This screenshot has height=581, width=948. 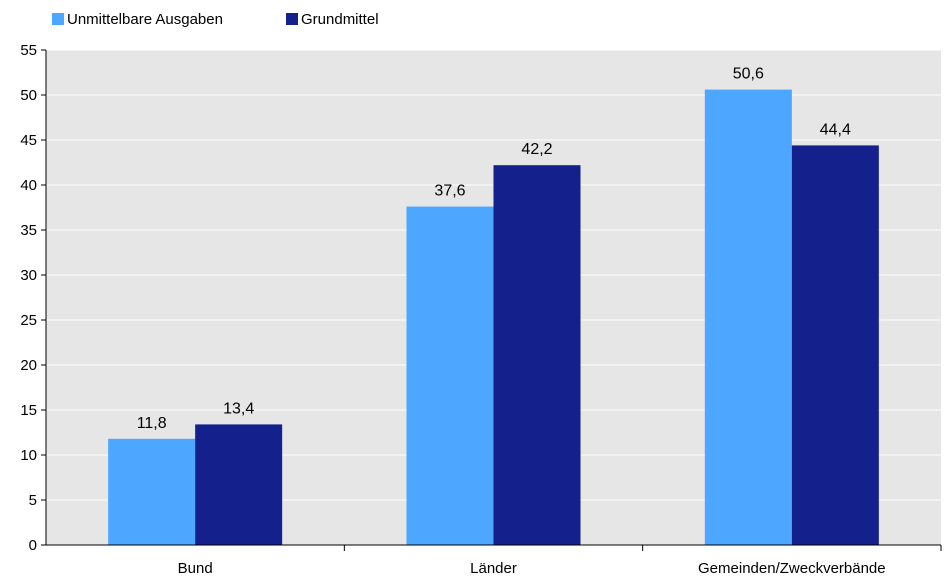 I want to click on y-tick-label: 40, so click(x=28, y=185).